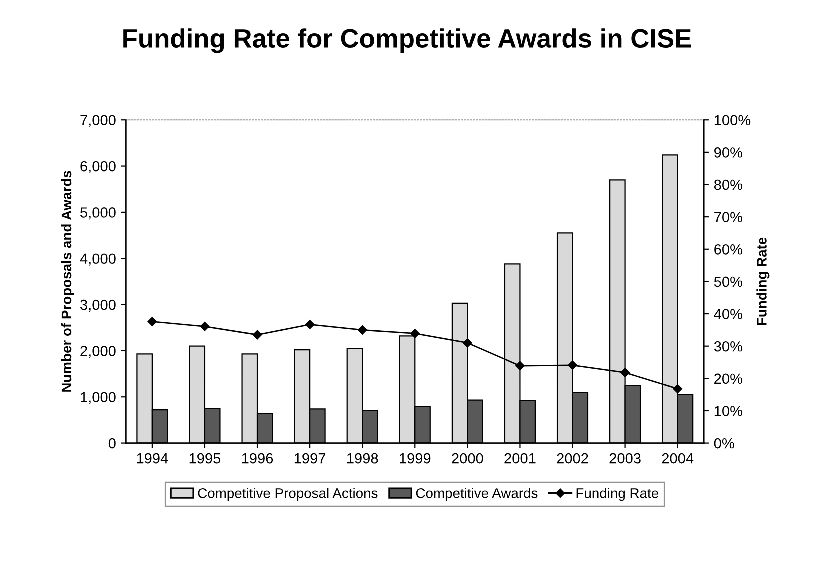 The height and width of the screenshot is (572, 814). What do you see at coordinates (728, 249) in the screenshot?
I see `y2-tick-label: 60%` at bounding box center [728, 249].